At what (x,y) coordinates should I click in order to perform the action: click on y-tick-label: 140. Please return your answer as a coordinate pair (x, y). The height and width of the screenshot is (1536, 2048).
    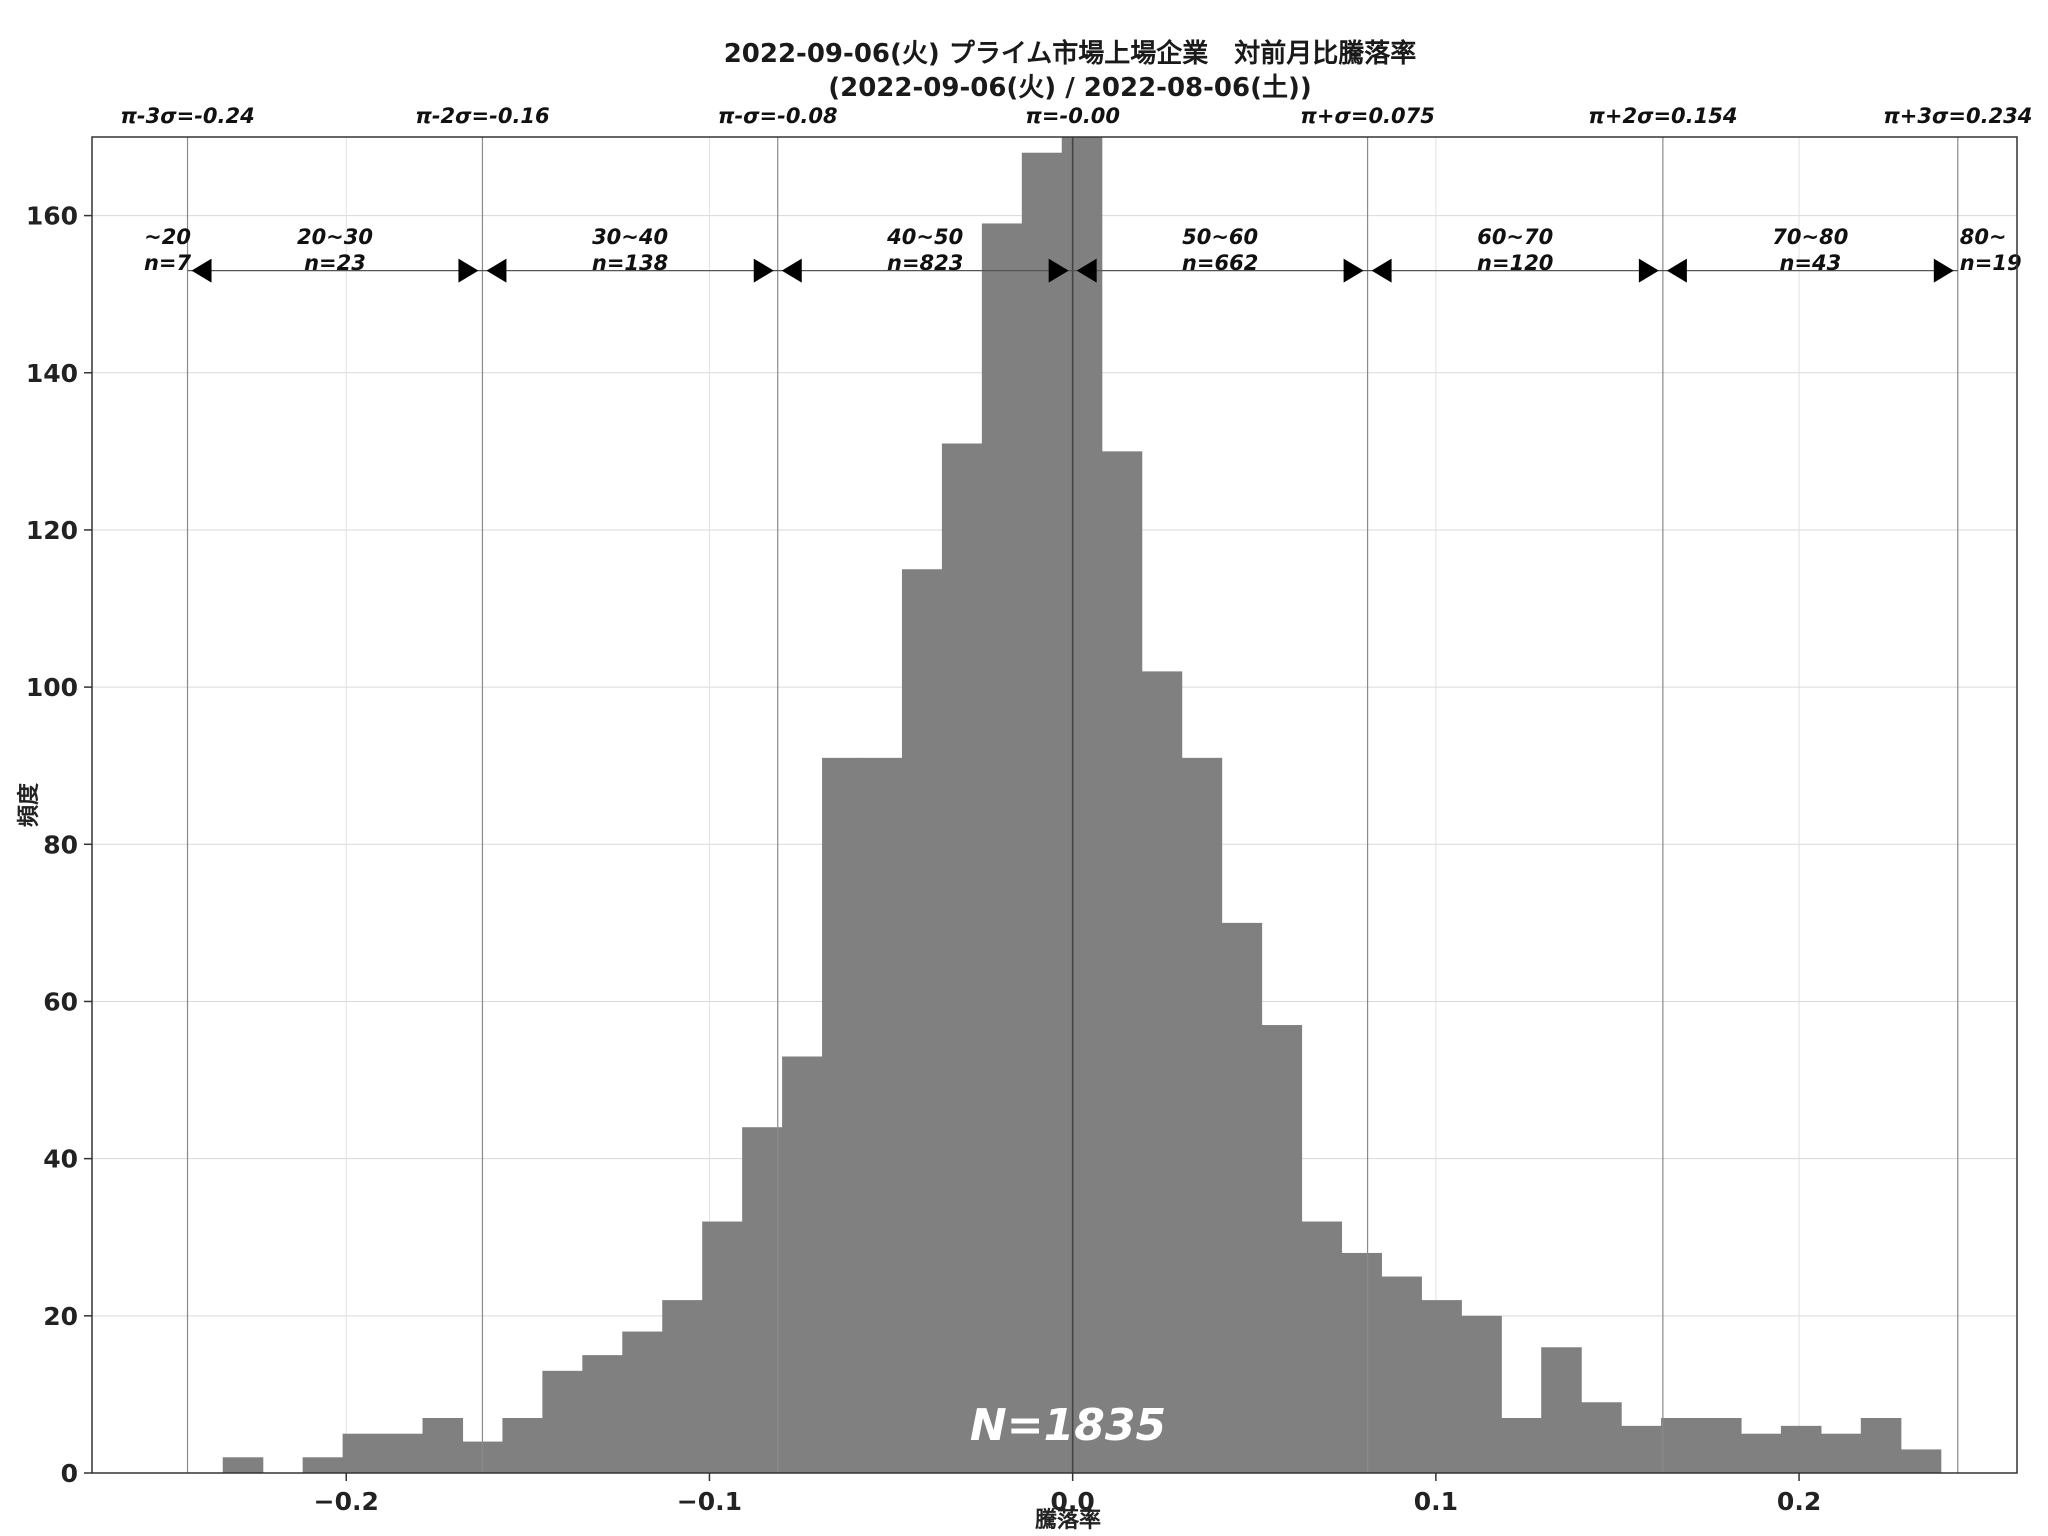
    Looking at the image, I should click on (52, 373).